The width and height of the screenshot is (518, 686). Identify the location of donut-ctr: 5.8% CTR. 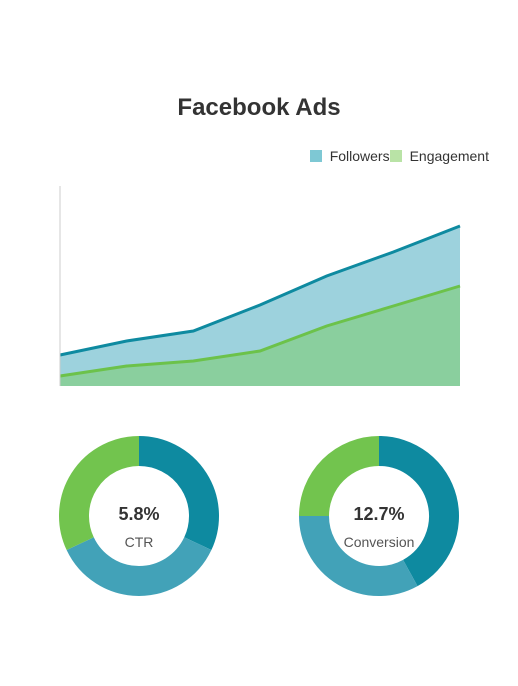
(139, 516).